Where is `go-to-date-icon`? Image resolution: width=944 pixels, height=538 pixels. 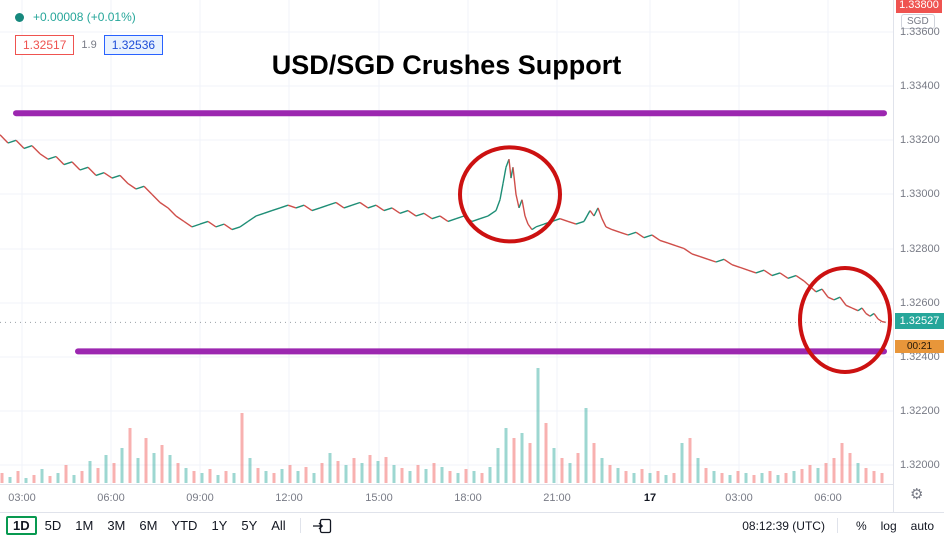 go-to-date-icon is located at coordinates (321, 525).